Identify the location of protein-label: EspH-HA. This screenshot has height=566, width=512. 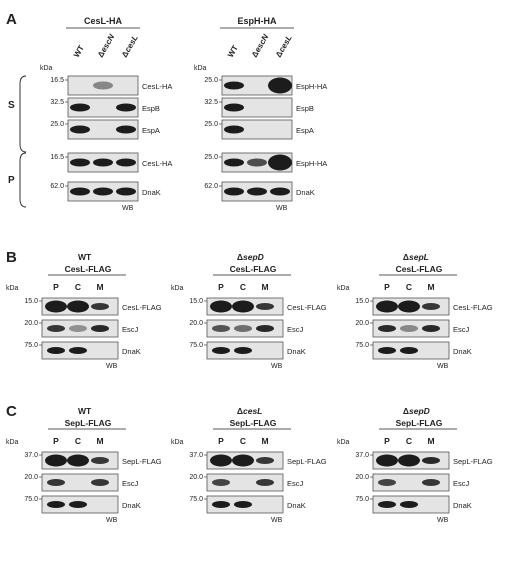
(311, 163).